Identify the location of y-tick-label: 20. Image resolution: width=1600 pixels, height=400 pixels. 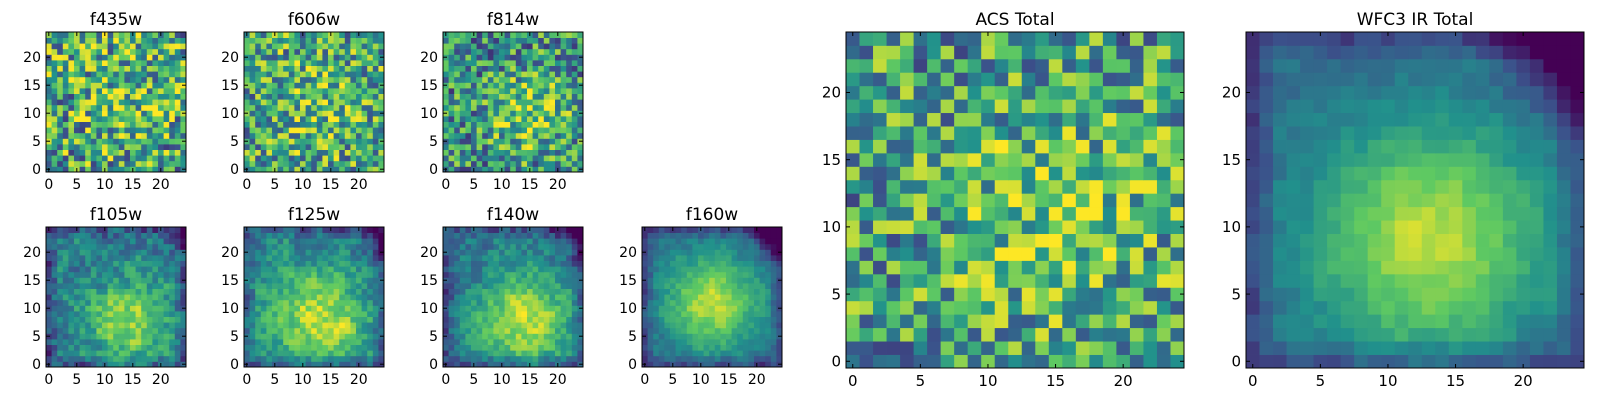
(32, 58).